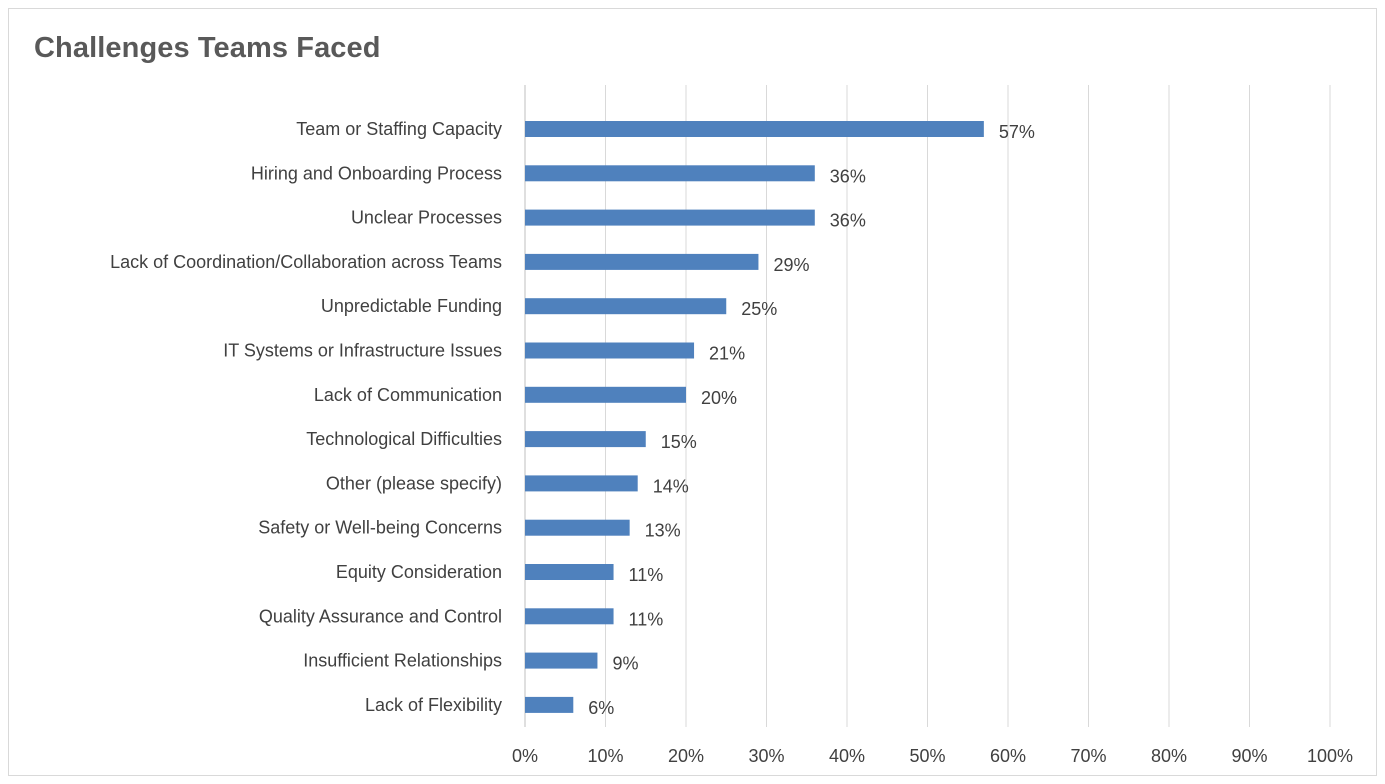 This screenshot has height=784, width=1385. What do you see at coordinates (433, 705) in the screenshot?
I see `category-label: Lack of Flexibility` at bounding box center [433, 705].